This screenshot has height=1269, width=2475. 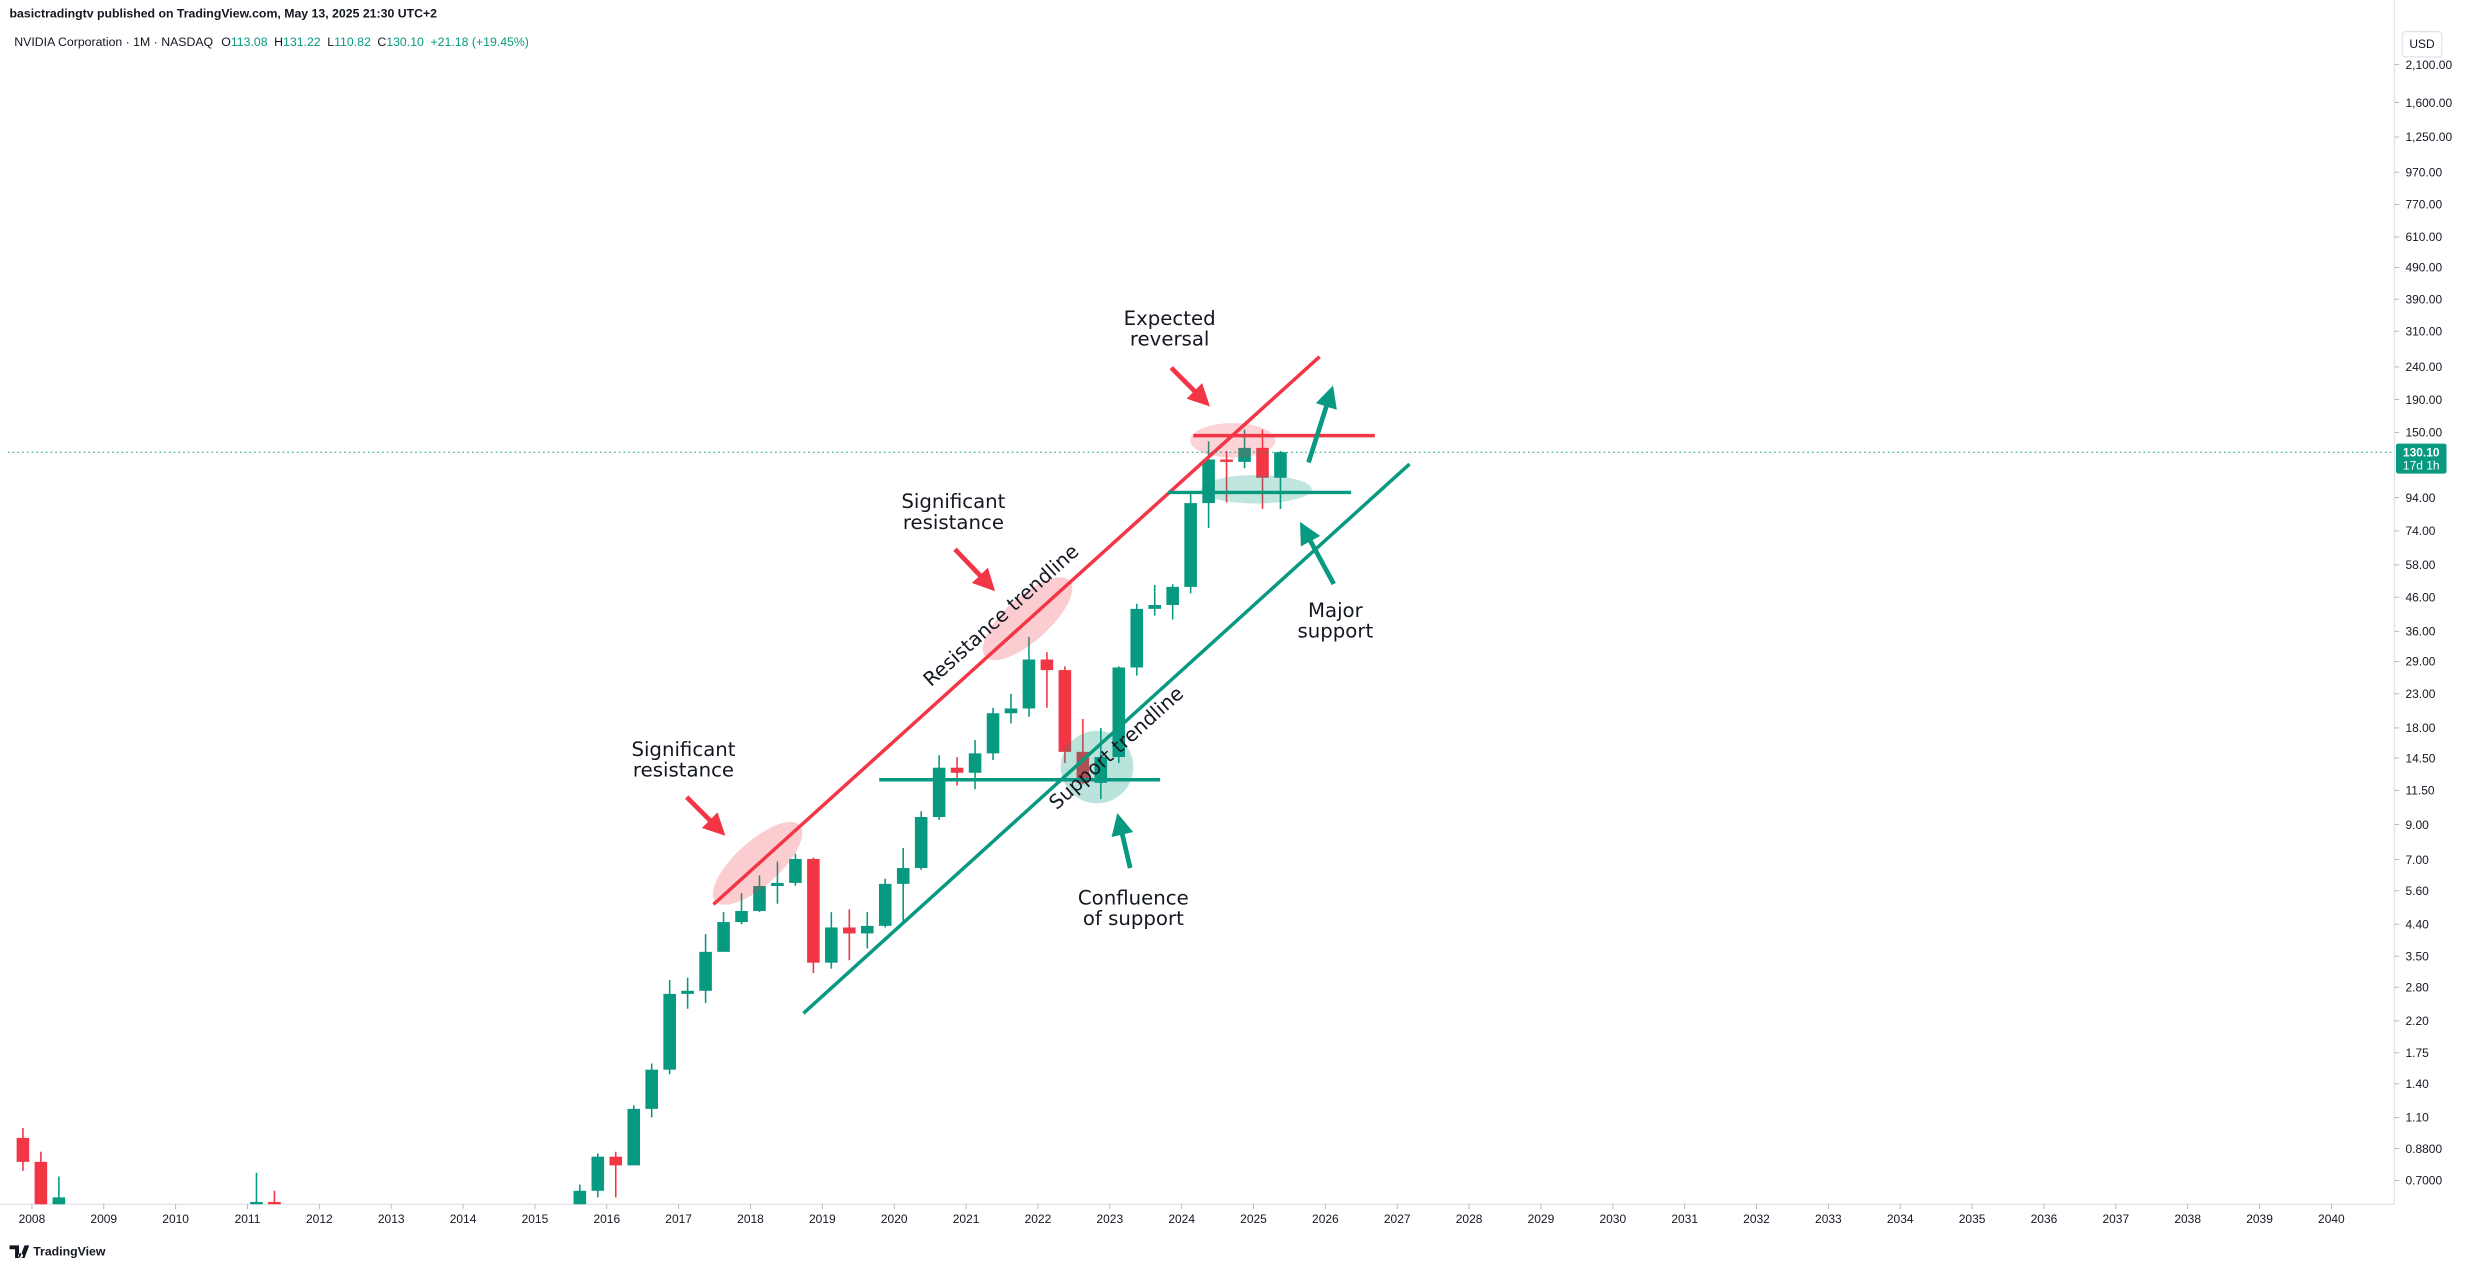 What do you see at coordinates (1133, 897) in the screenshot?
I see `annotation-line: Confluence` at bounding box center [1133, 897].